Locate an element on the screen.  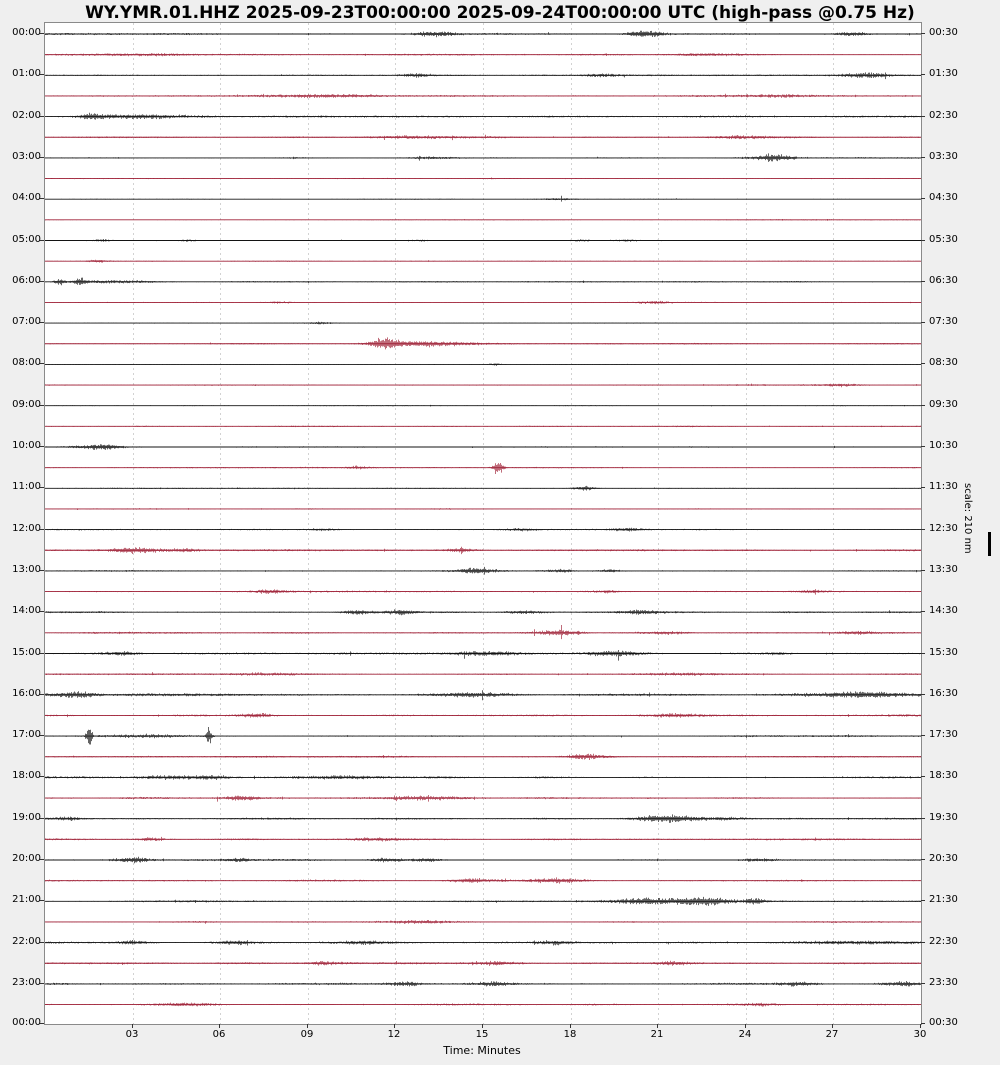
right-time-label: 14:30 is located at coordinates (943, 610).